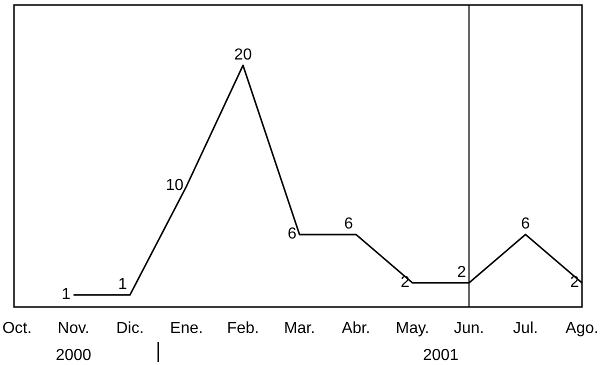 Image resolution: width=600 pixels, height=365 pixels. Describe the element at coordinates (175, 185) in the screenshot. I see `data-label: 10` at that location.